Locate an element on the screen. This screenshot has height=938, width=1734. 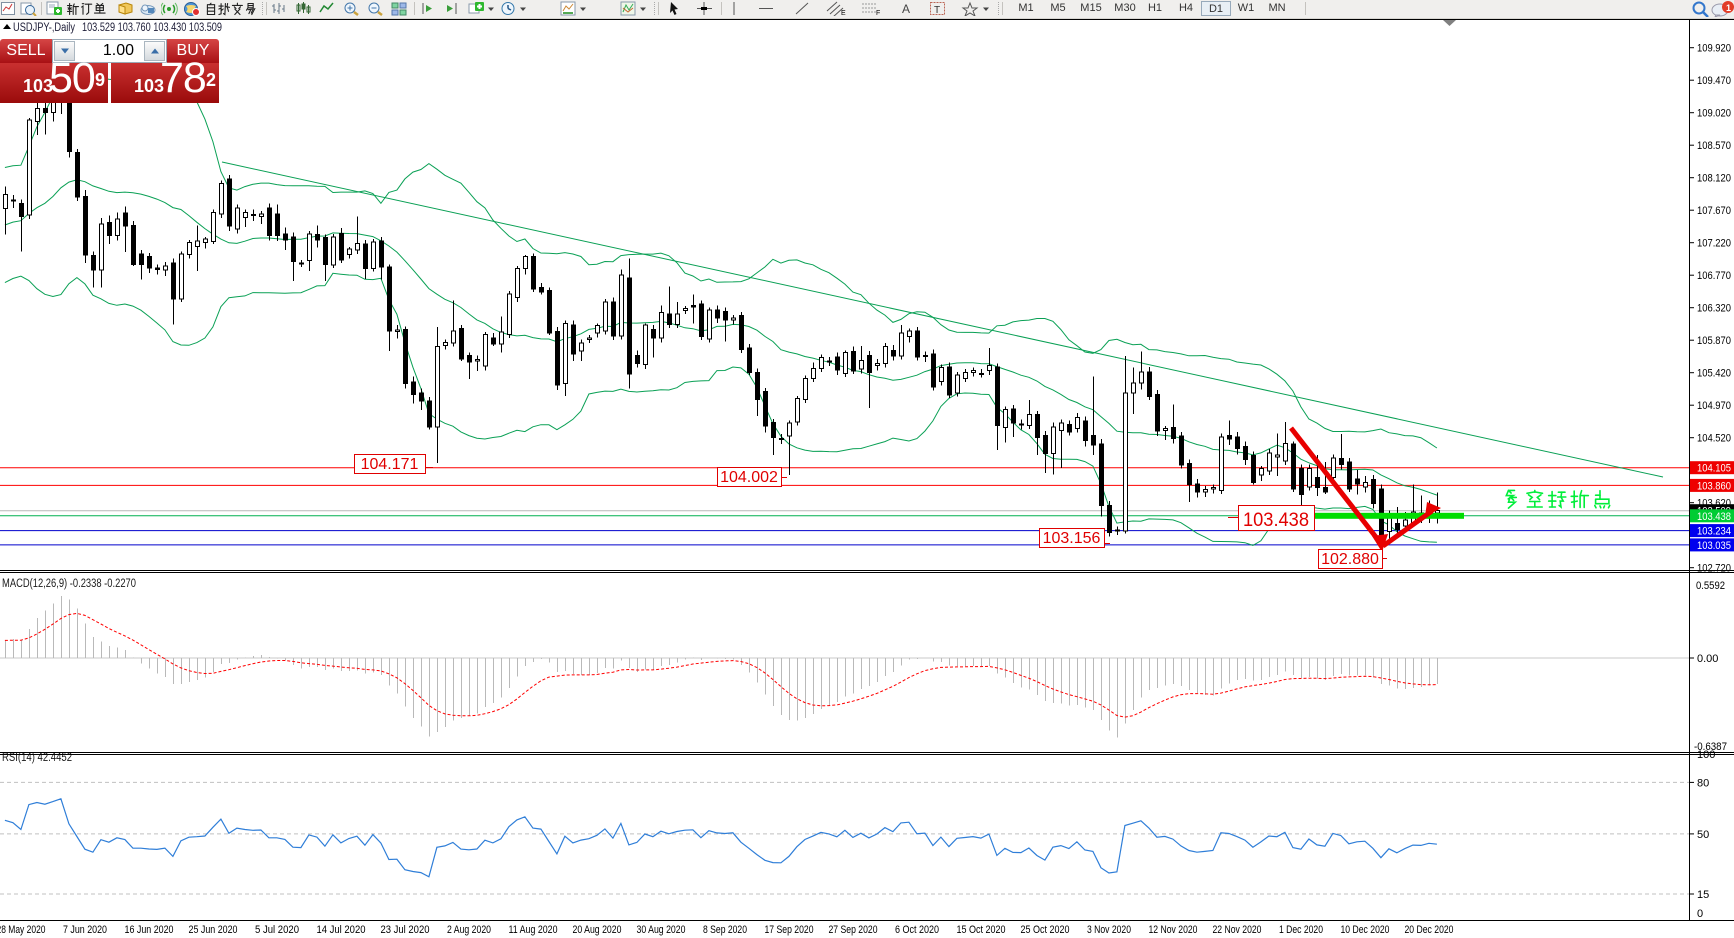
svg-text: 80 is located at coordinates (1703, 783).